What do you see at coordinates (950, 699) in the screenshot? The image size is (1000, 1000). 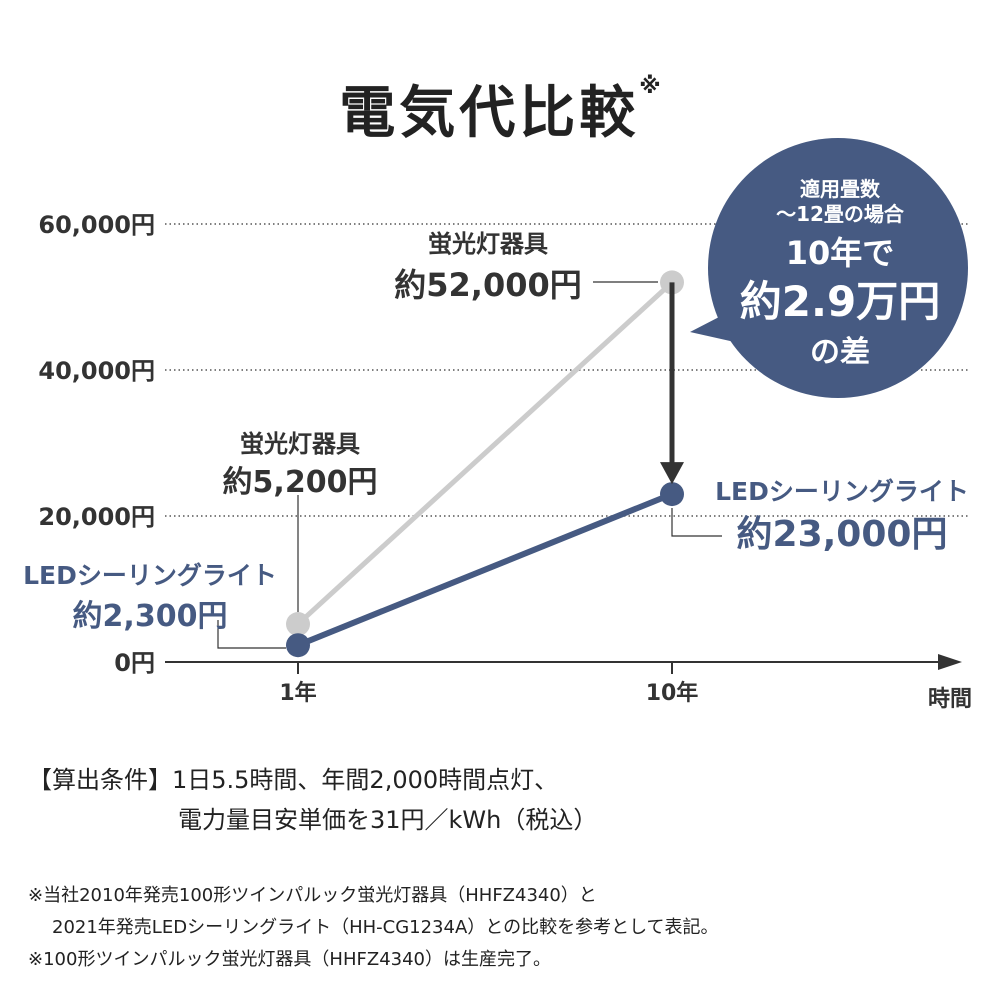 I see `x-axis-label: 時間` at bounding box center [950, 699].